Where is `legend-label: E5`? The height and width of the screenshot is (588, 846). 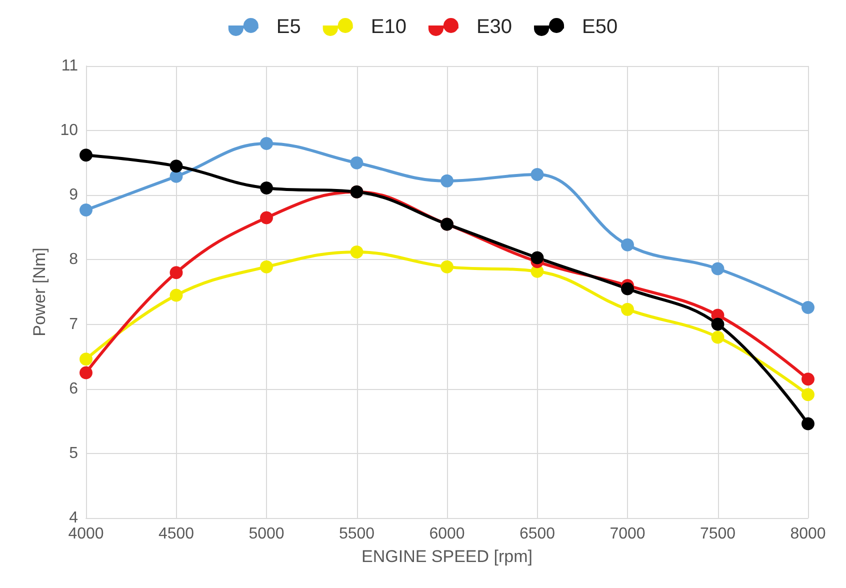
legend-label: E5 is located at coordinates (288, 27).